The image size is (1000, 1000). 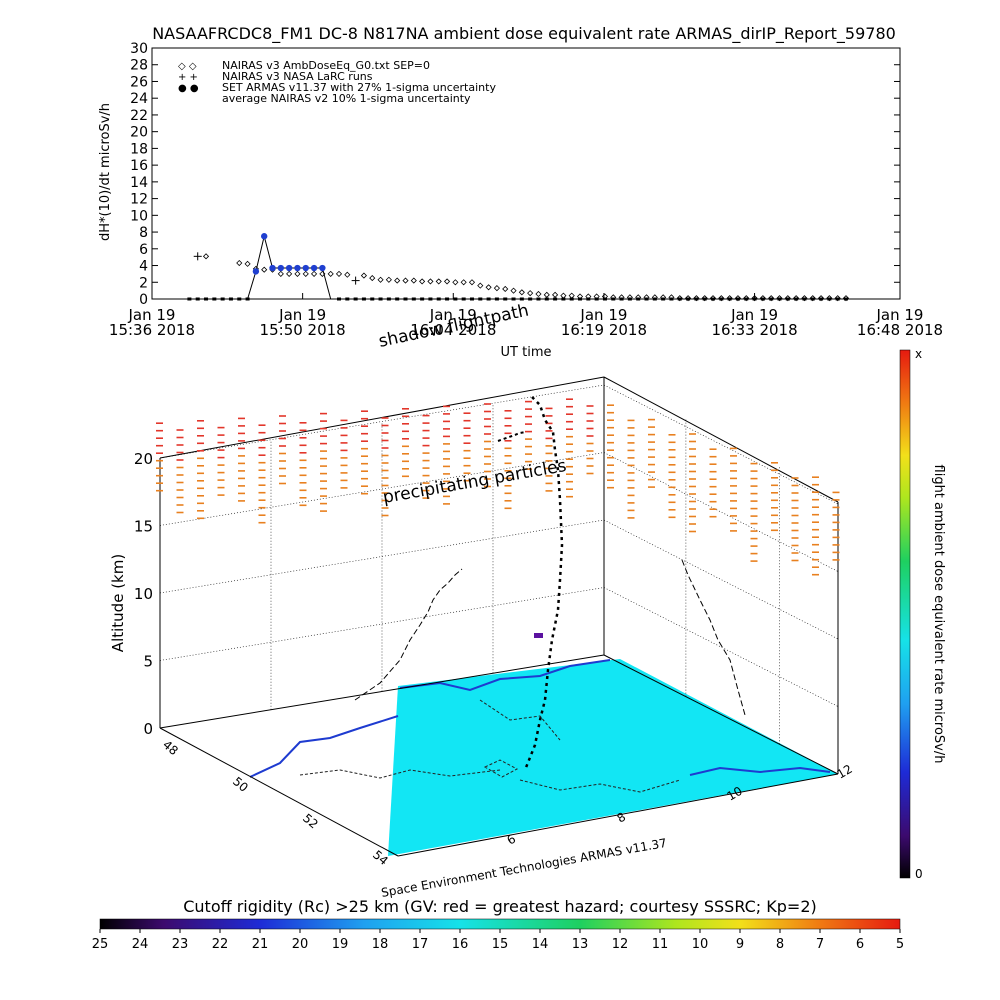 What do you see at coordinates (760, 771) in the screenshot?
I see `coastline-east` at bounding box center [760, 771].